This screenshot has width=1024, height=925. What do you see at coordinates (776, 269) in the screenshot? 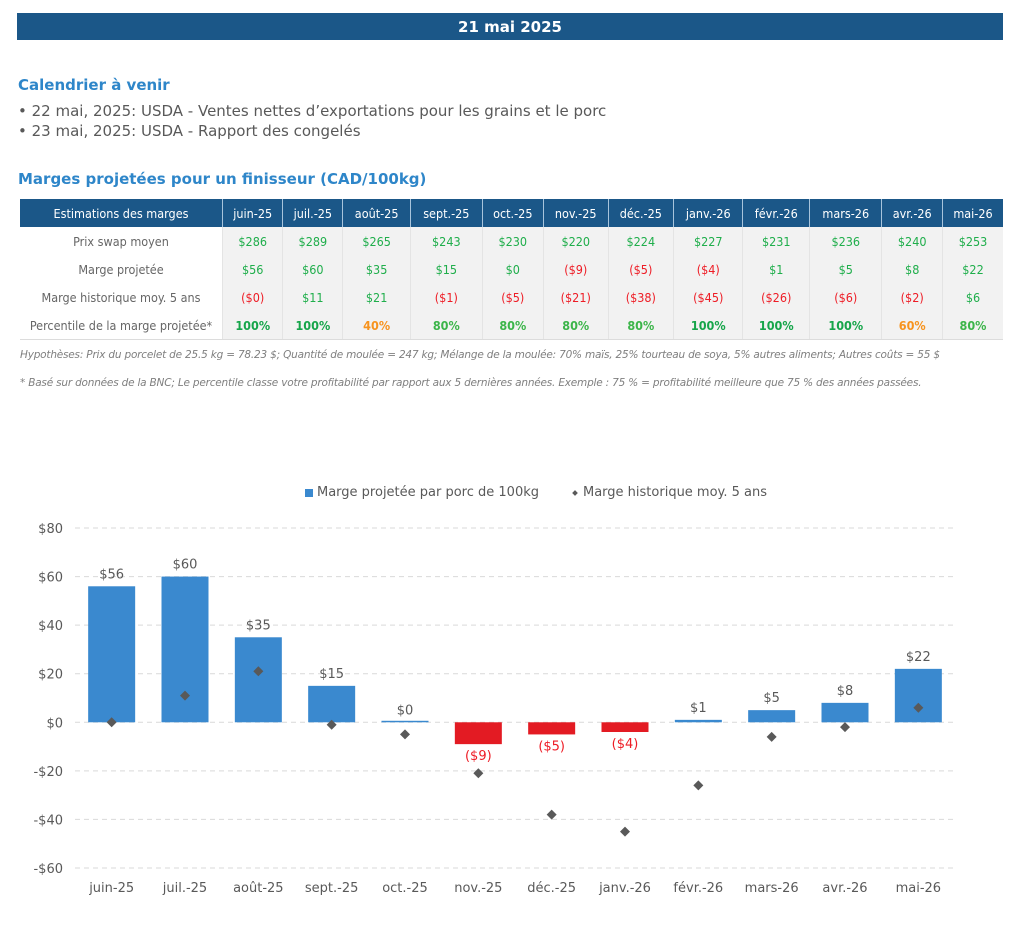
I see `table-cell: $1` at bounding box center [776, 269].